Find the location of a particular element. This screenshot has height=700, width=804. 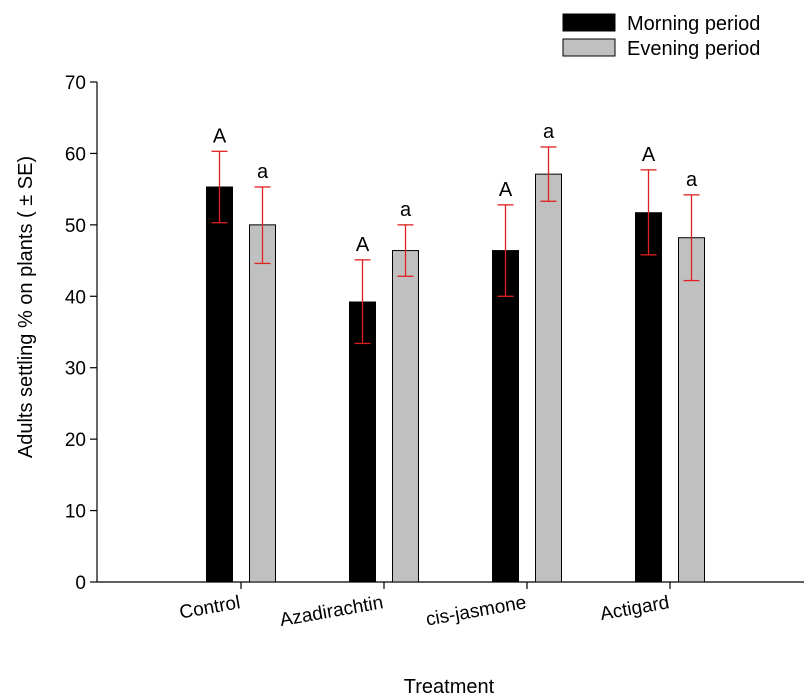

legend-label: Morning period is located at coordinates (693, 24).